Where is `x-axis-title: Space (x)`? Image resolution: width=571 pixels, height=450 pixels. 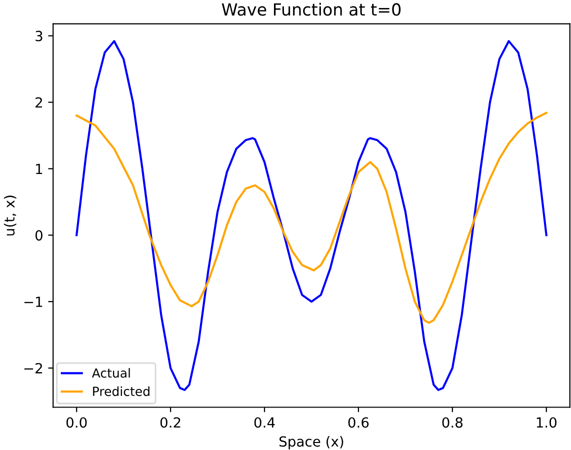 x-axis-title: Space (x) is located at coordinates (311, 443).